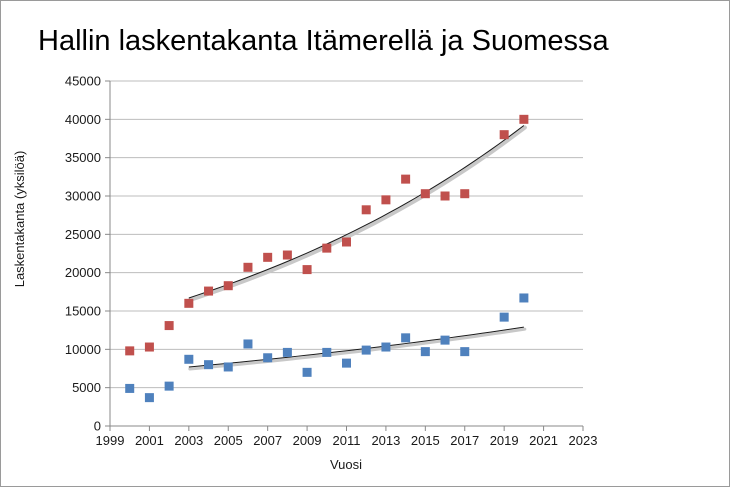  Describe the element at coordinates (83, 349) in the screenshot. I see `y-tick-label: 10000` at that location.